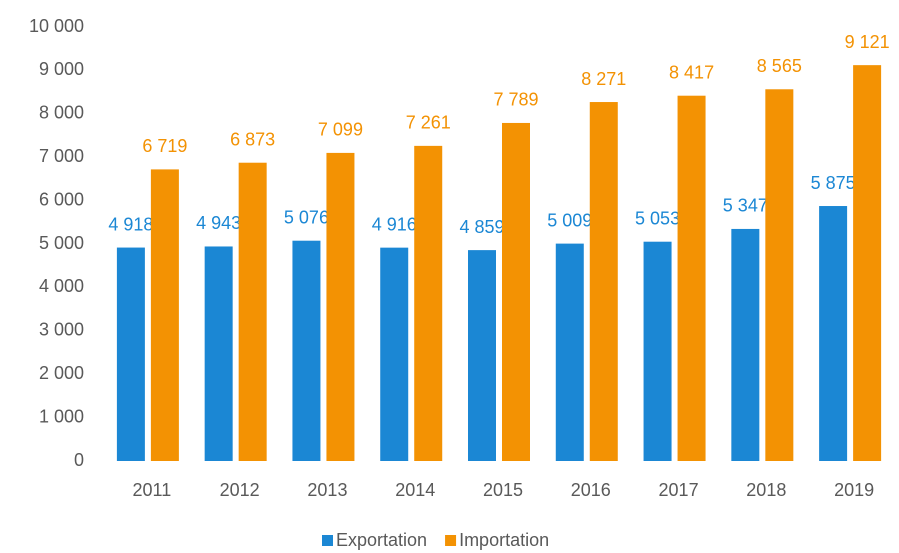 The width and height of the screenshot is (899, 553). I want to click on data-label: 5 347, so click(745, 206).